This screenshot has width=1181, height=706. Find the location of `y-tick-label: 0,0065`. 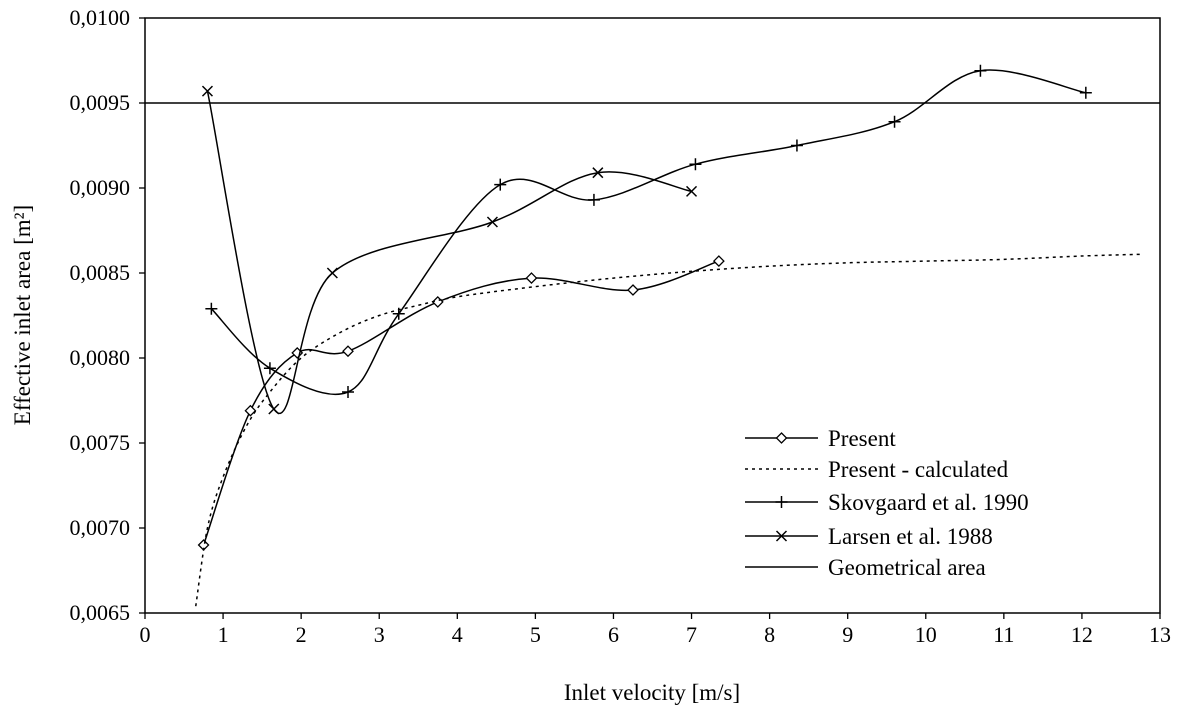

y-tick-label: 0,0065 is located at coordinates (100, 612).